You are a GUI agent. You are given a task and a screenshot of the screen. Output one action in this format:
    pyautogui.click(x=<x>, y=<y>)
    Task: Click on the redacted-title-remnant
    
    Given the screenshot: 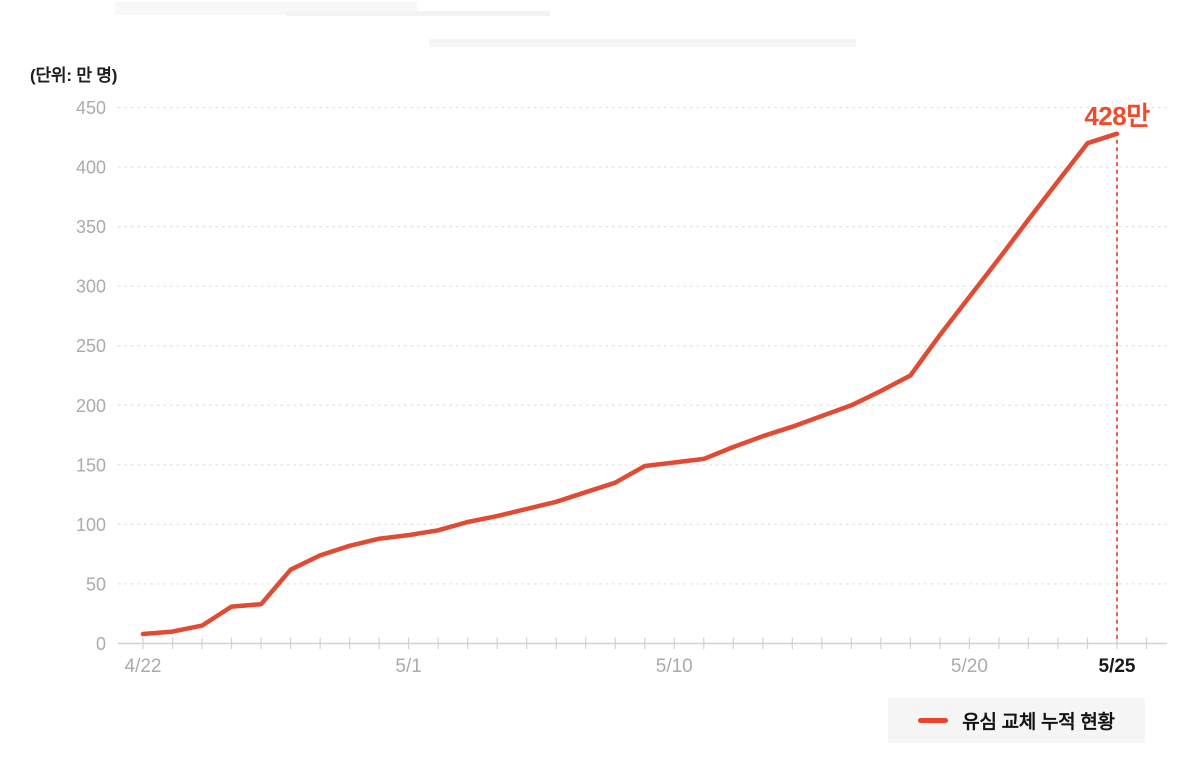 What is the action you would take?
    pyautogui.click(x=418, y=13)
    